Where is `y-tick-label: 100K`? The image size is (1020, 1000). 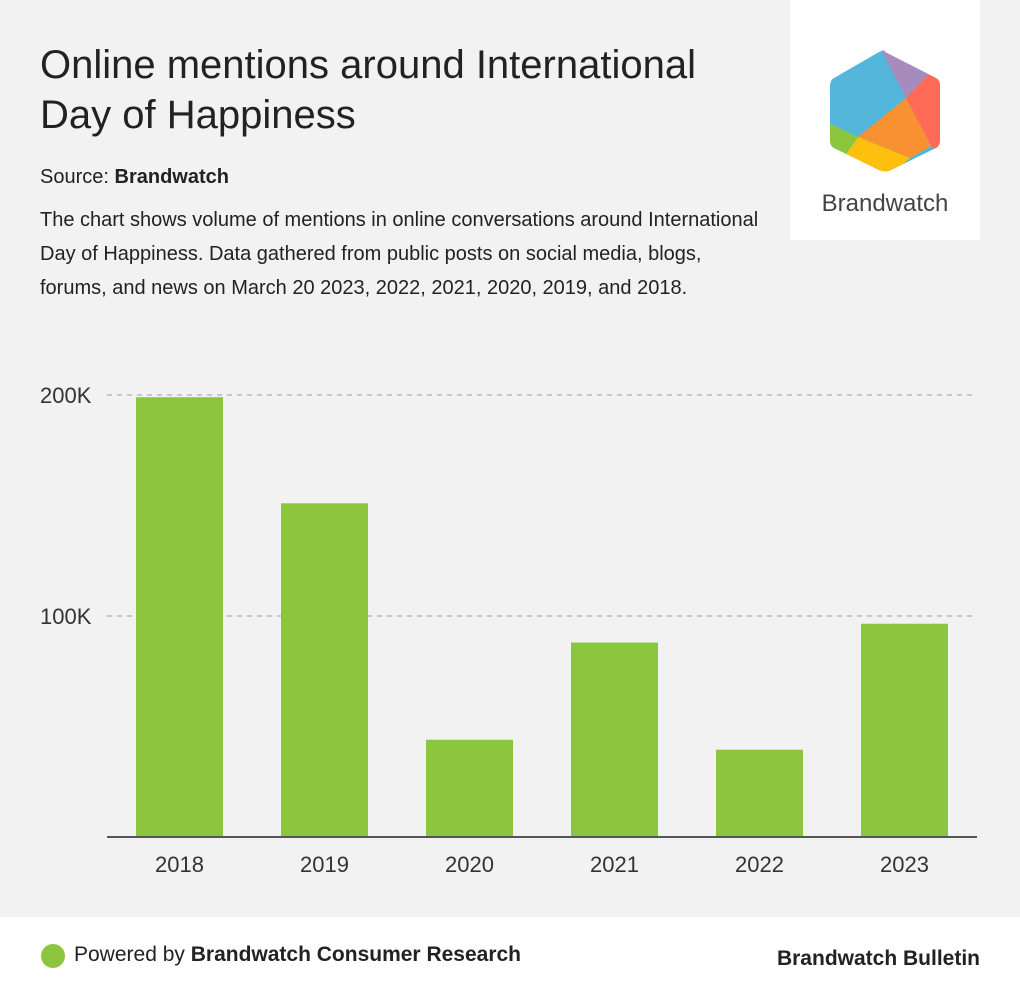
y-tick-label: 100K is located at coordinates (66, 616).